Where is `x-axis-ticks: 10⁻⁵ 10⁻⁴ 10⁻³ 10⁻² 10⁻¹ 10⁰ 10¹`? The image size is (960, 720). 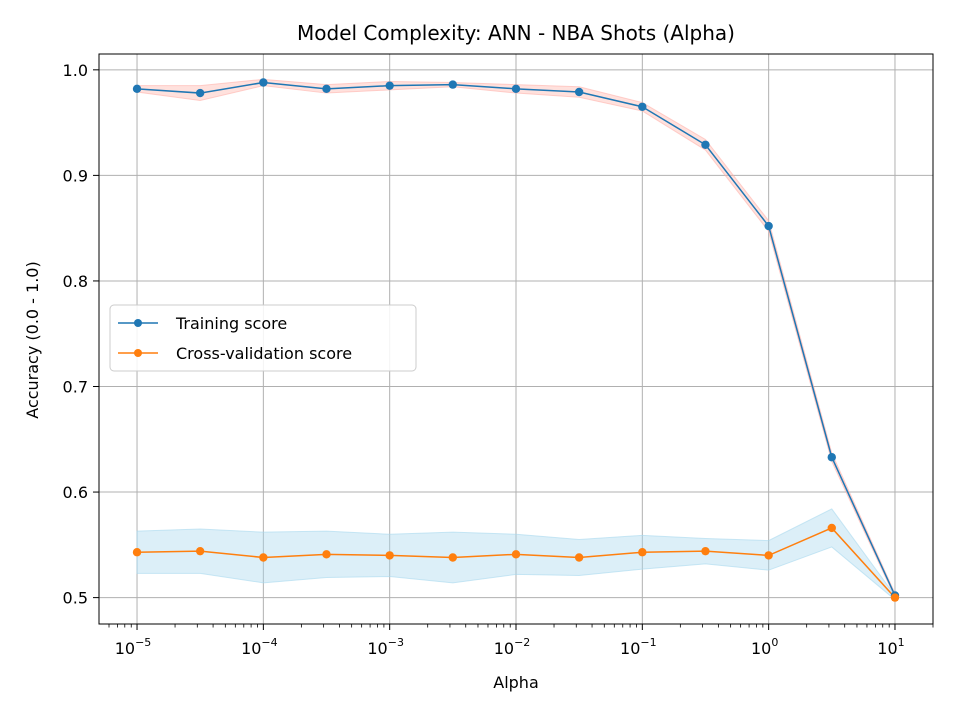 x-axis-ticks: 10⁻⁵ 10⁻⁴ 10⁻³ 10⁻² 10⁻¹ 10⁰ 10¹ is located at coordinates (521, 641).